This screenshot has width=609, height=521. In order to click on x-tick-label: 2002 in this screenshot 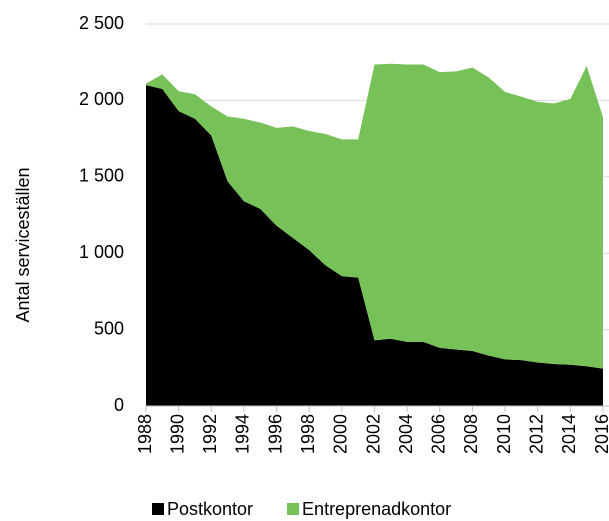, I will do `click(373, 434)`.